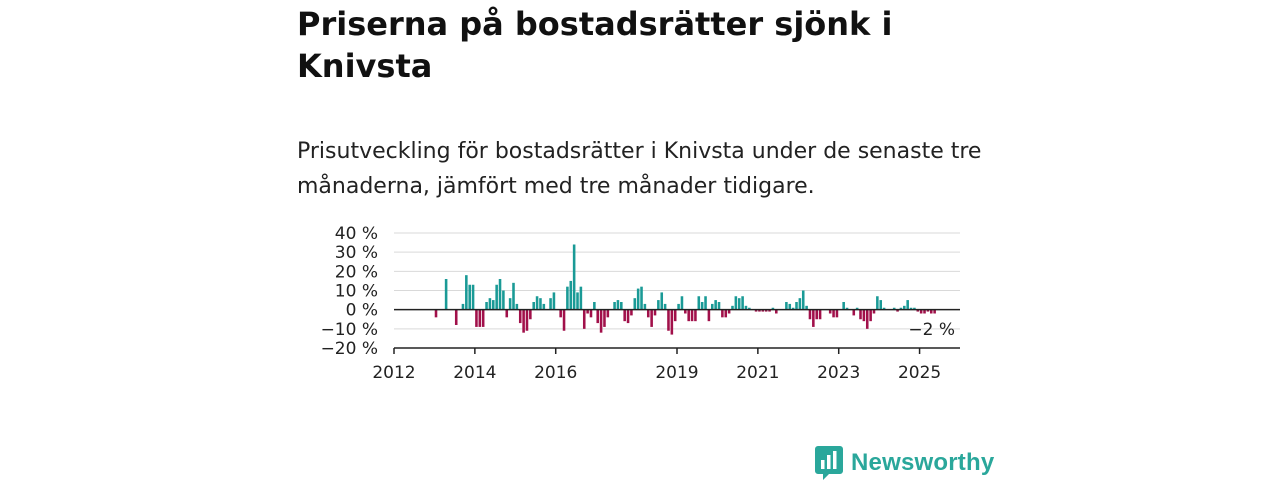 The width and height of the screenshot is (1280, 480). Describe the element at coordinates (931, 330) in the screenshot. I see `last-value-label: −2 %` at that location.